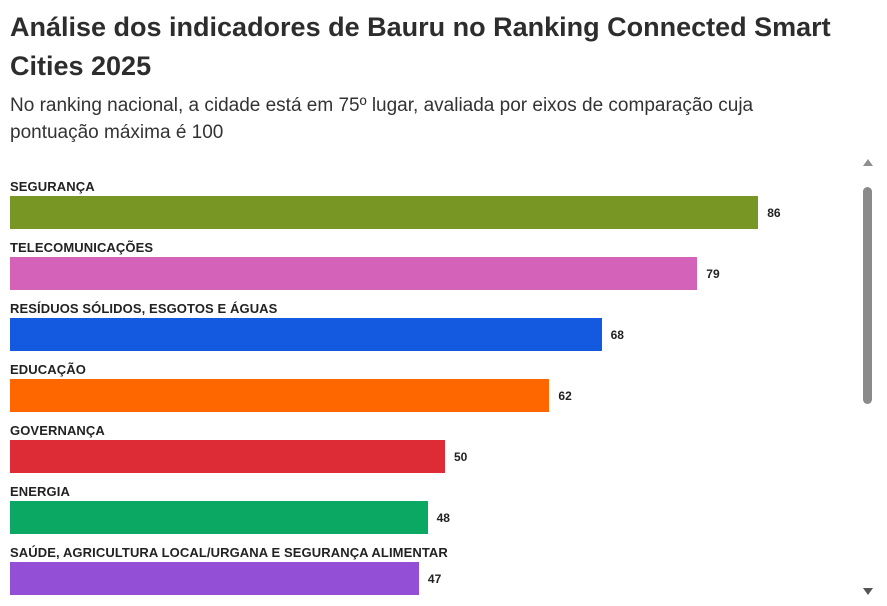  Describe the element at coordinates (82, 247) in the screenshot. I see `category-label: TELECOMUNICAÇÕES` at that location.